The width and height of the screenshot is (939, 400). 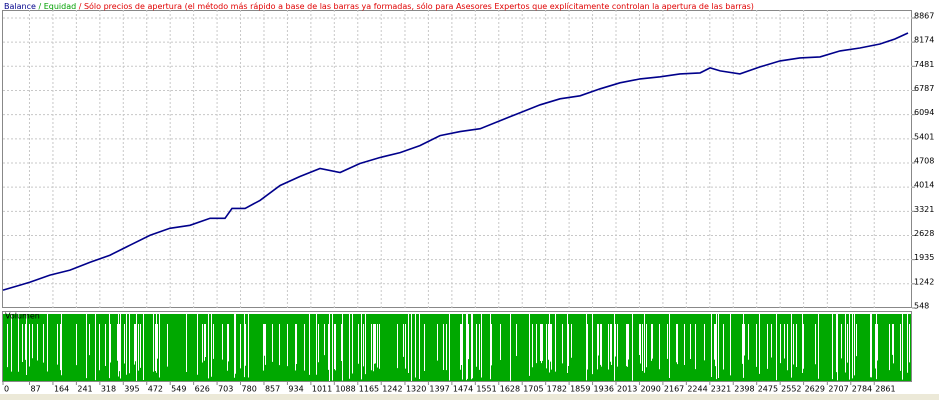 I want to click on x-tick-label: 1474, so click(x=463, y=389).